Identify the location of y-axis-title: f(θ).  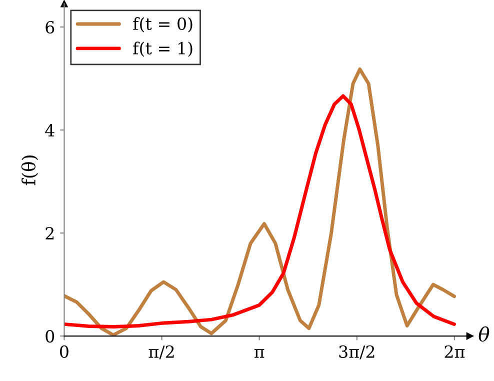
(29, 171).